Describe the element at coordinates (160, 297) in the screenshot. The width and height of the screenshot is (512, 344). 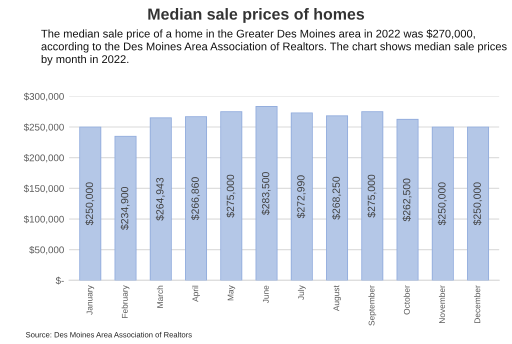
I see `x-tick-label: March` at that location.